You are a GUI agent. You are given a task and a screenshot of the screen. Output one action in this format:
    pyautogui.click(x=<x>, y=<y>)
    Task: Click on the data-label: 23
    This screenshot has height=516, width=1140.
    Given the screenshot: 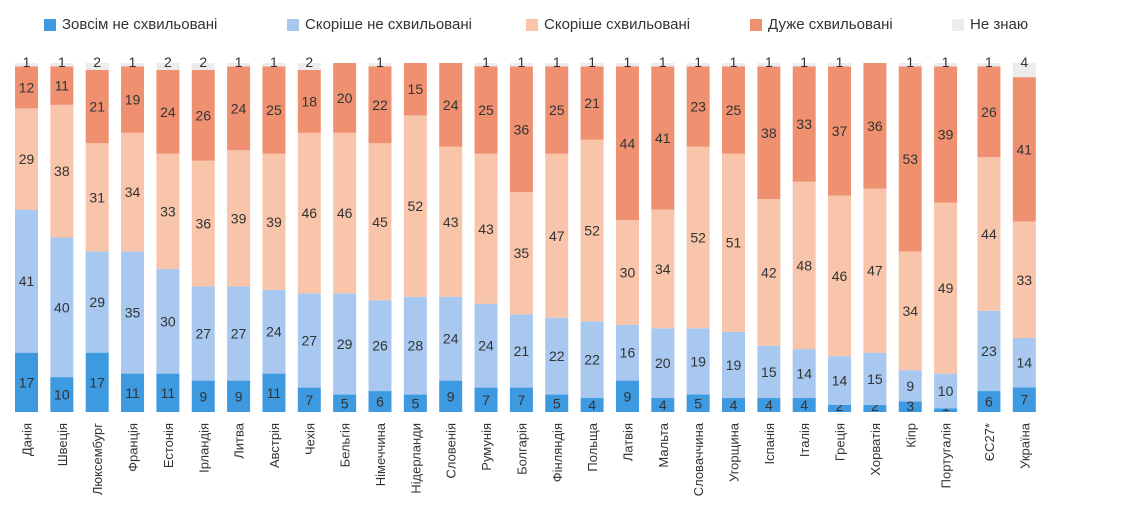 What is the action you would take?
    pyautogui.click(x=989, y=351)
    